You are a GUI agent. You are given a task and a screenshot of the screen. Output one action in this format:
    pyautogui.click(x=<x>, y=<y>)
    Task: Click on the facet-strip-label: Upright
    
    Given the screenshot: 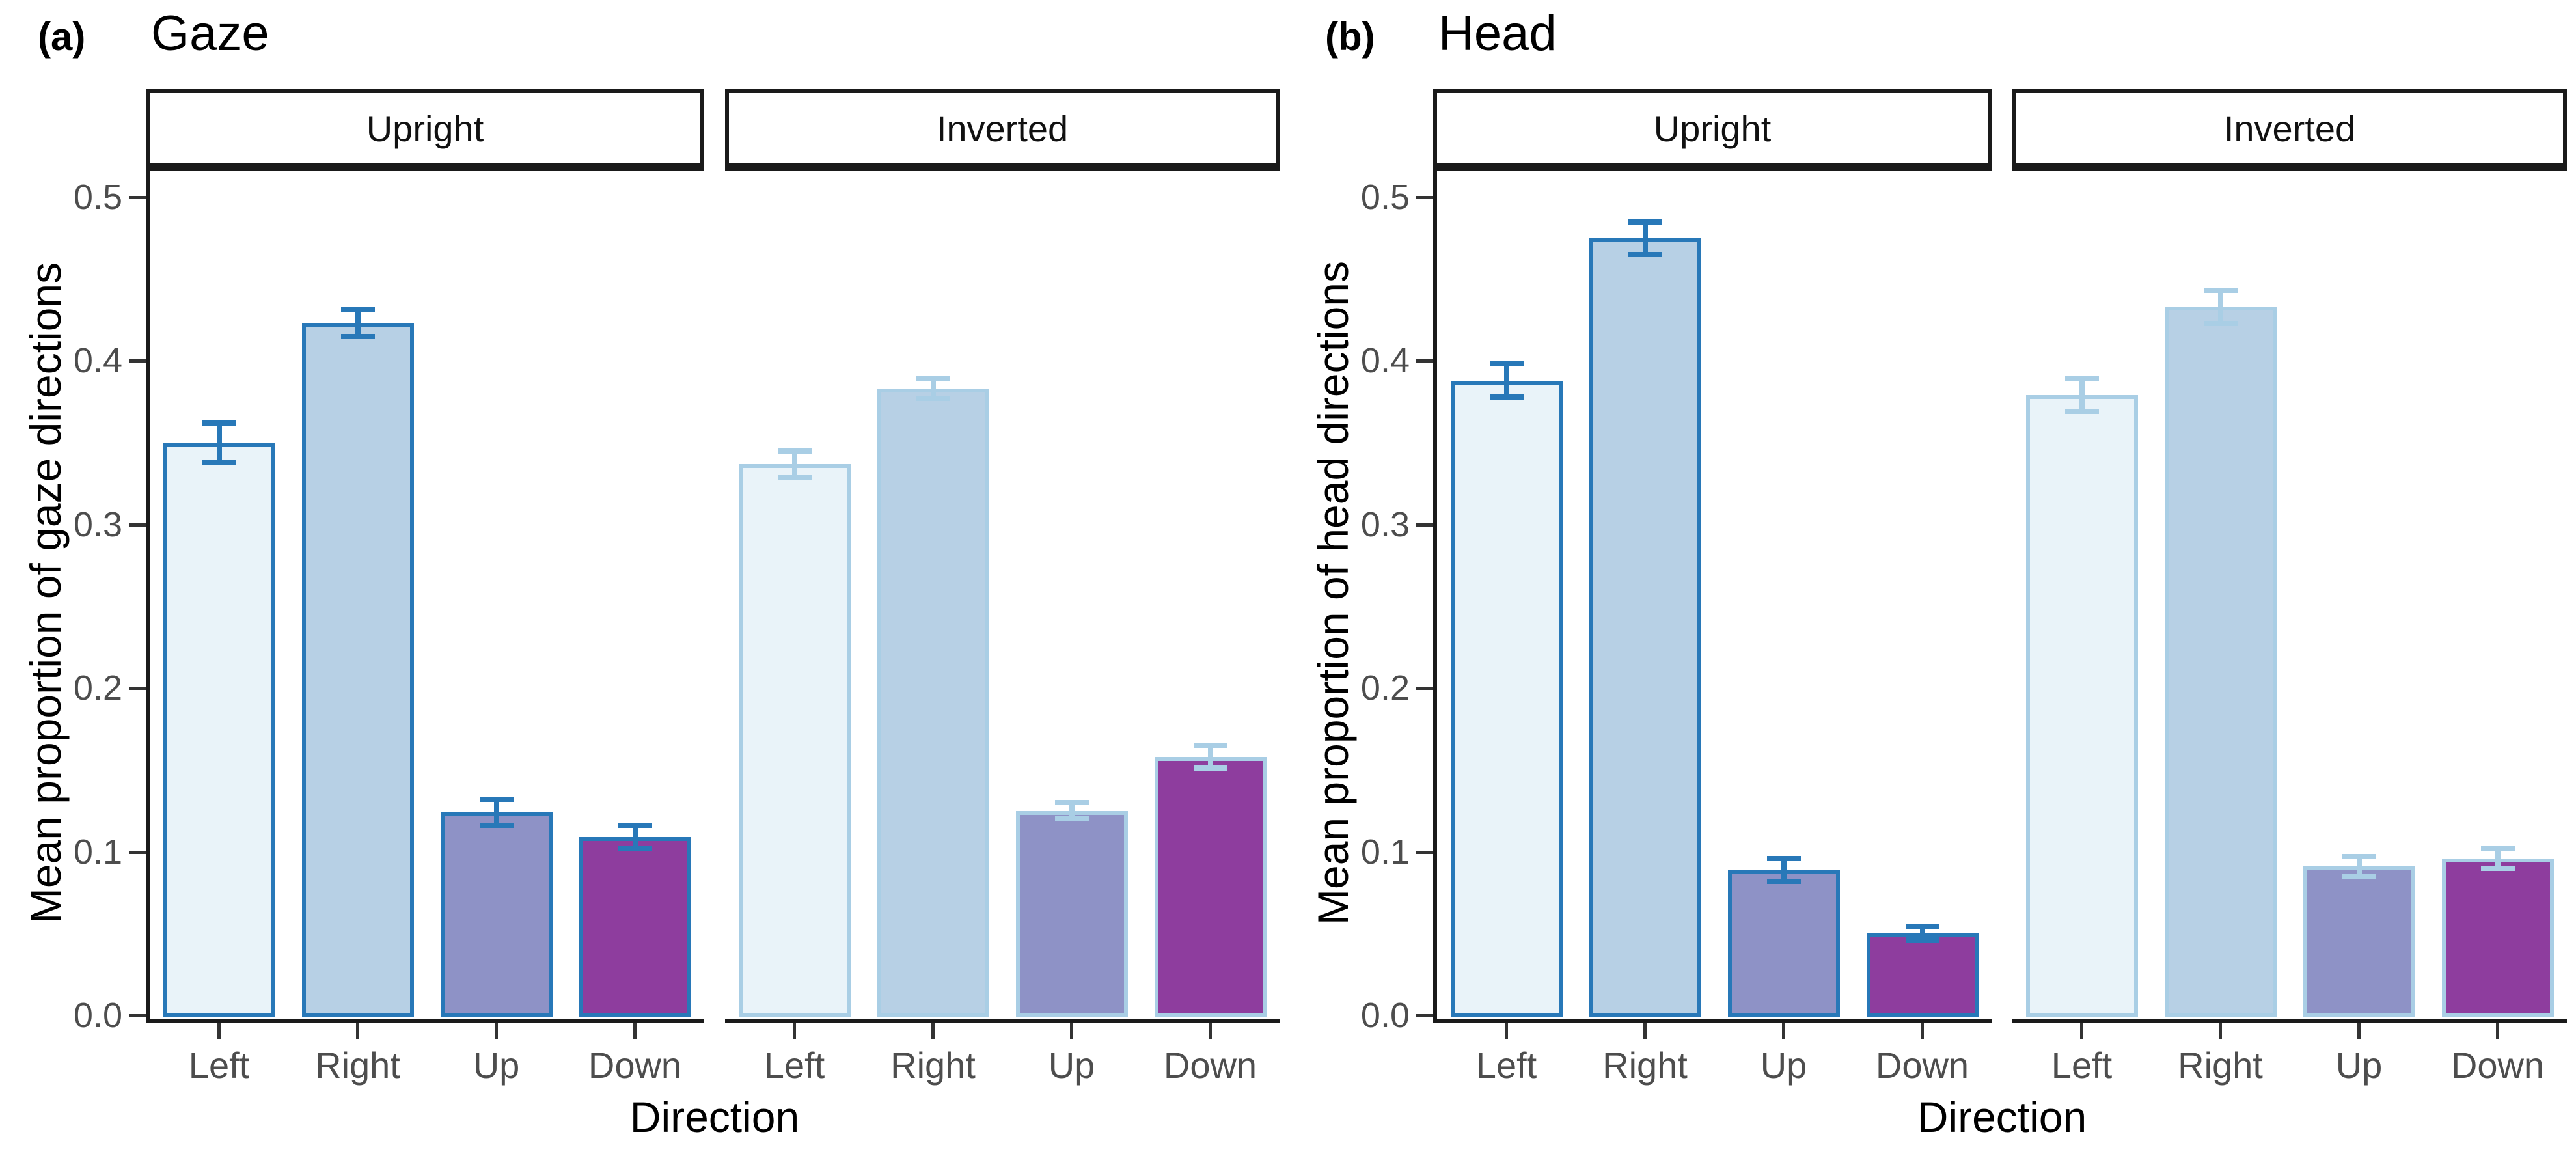 What is the action you would take?
    pyautogui.click(x=425, y=128)
    